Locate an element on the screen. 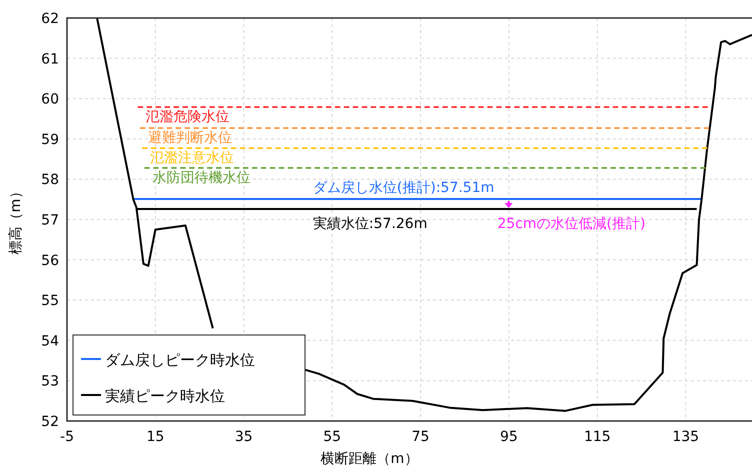 The height and width of the screenshot is (469, 752). series-label: 氾濫注意水位 is located at coordinates (192, 158).